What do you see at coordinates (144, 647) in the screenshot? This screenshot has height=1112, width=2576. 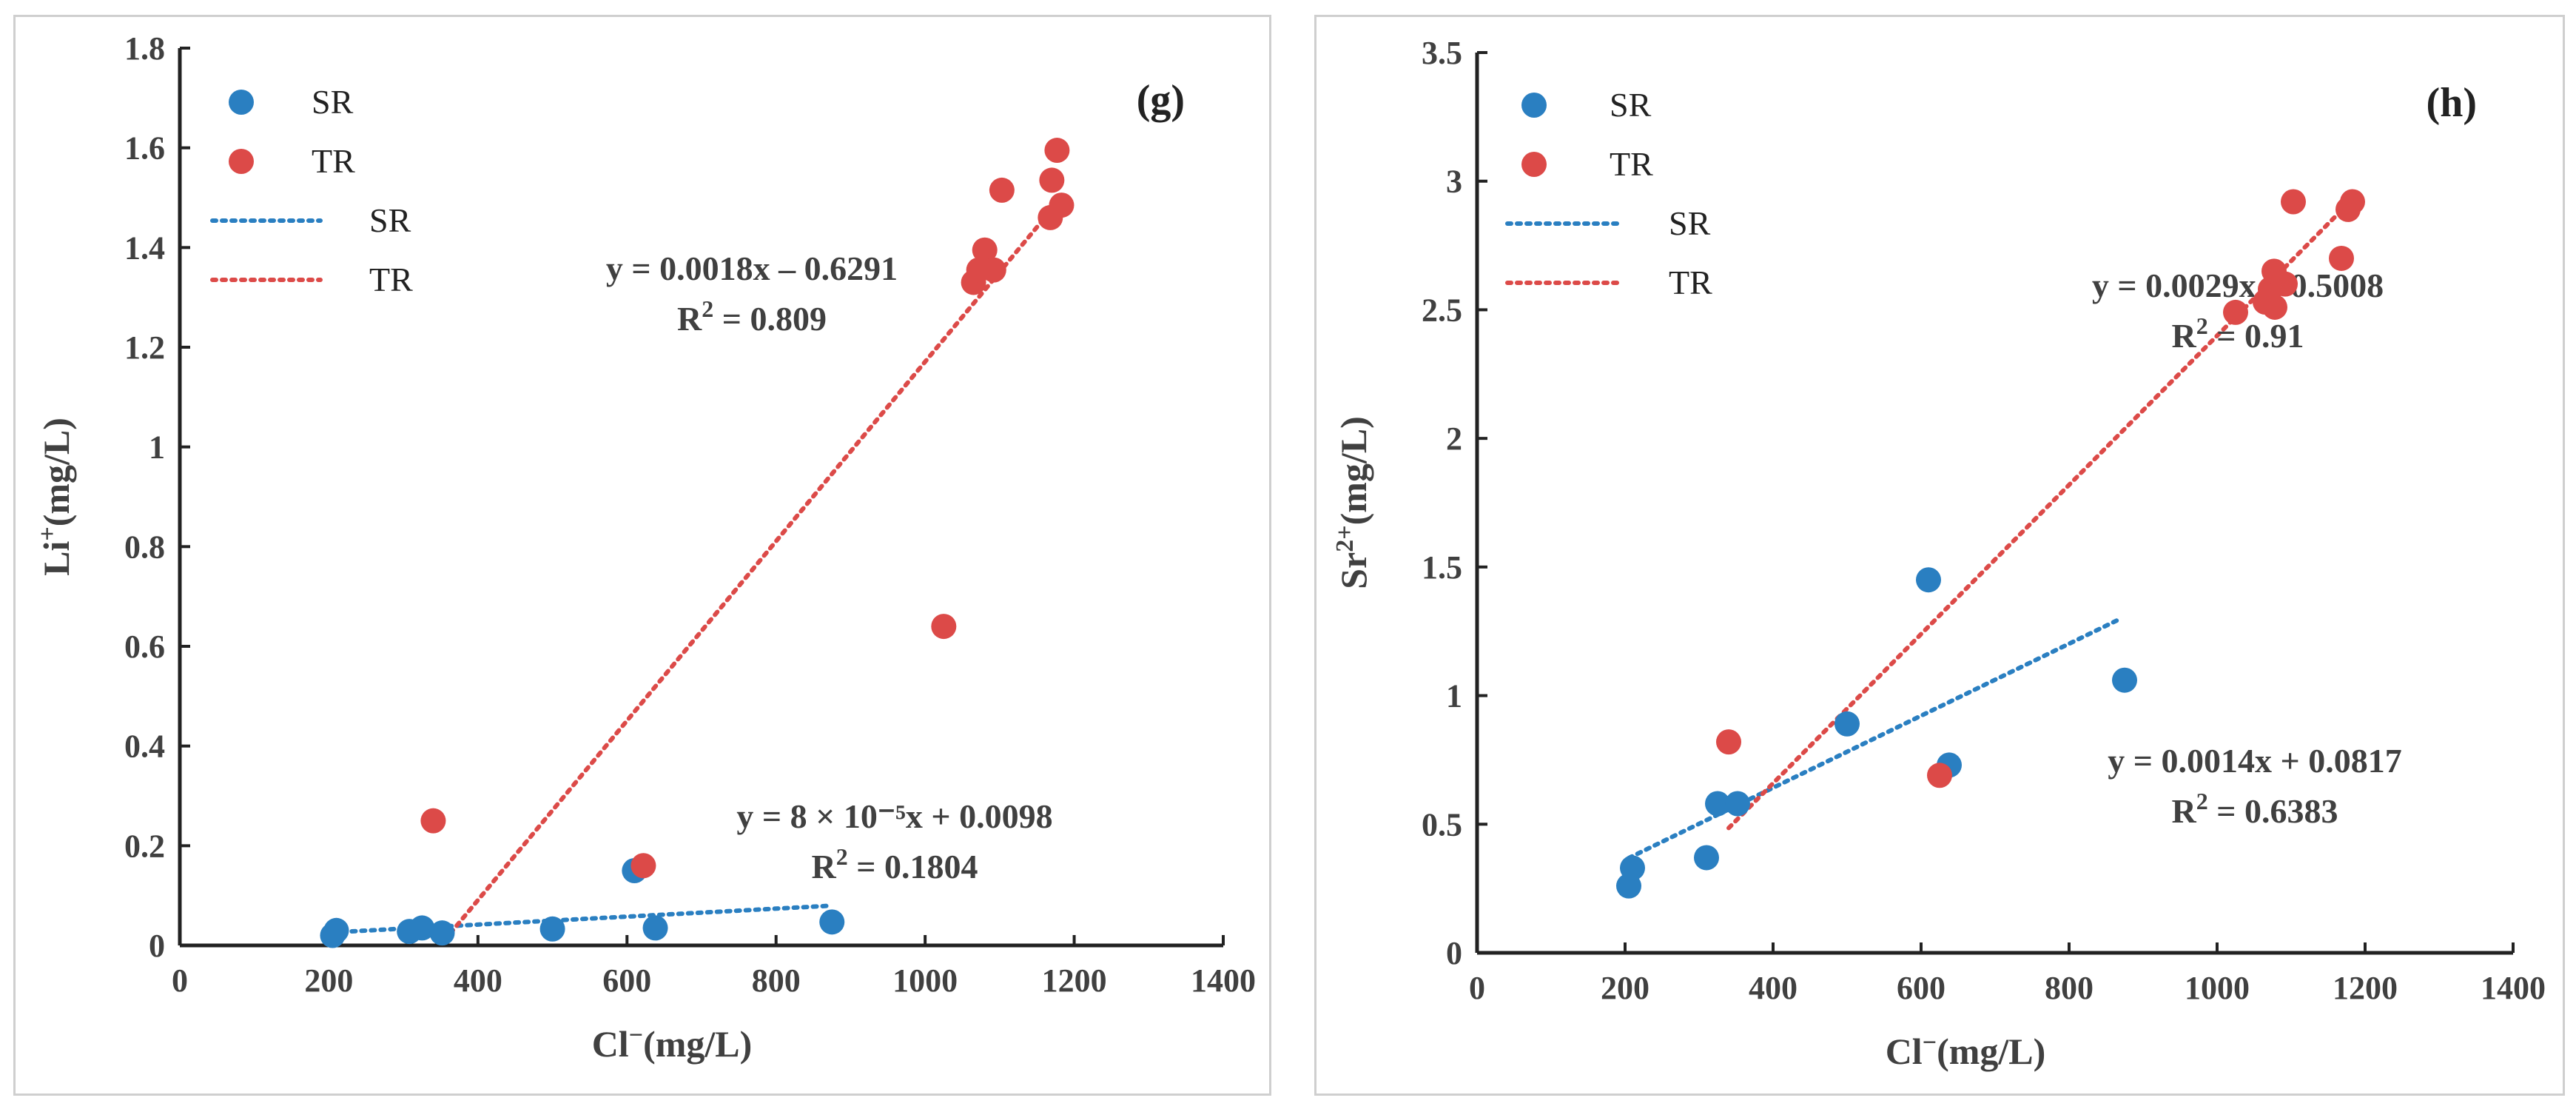 I see `y-tick-label: 0.6` at bounding box center [144, 647].